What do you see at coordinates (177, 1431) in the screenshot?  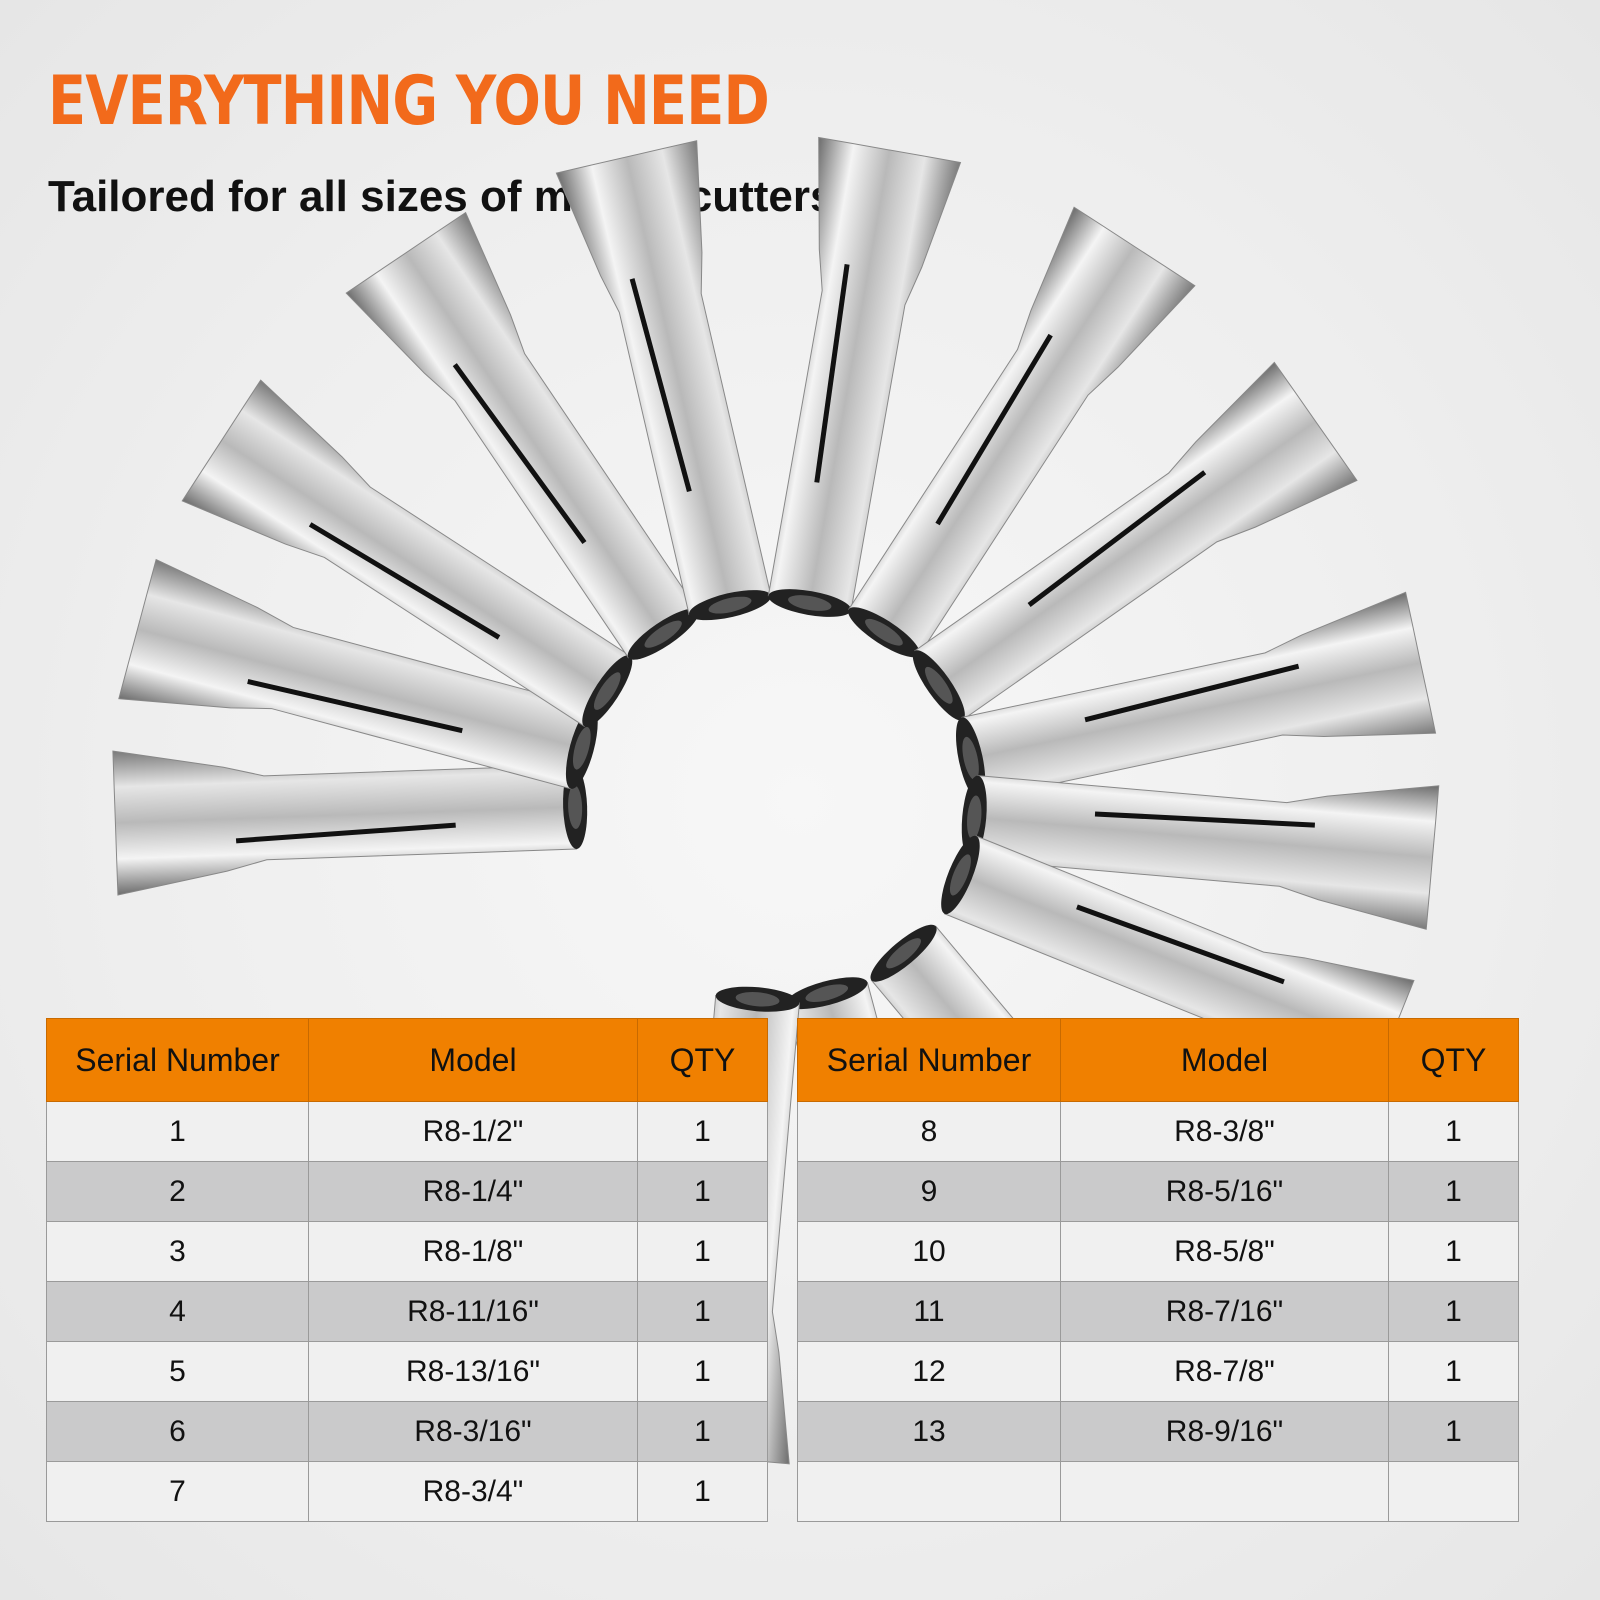 I see `cell-serial: 6` at bounding box center [177, 1431].